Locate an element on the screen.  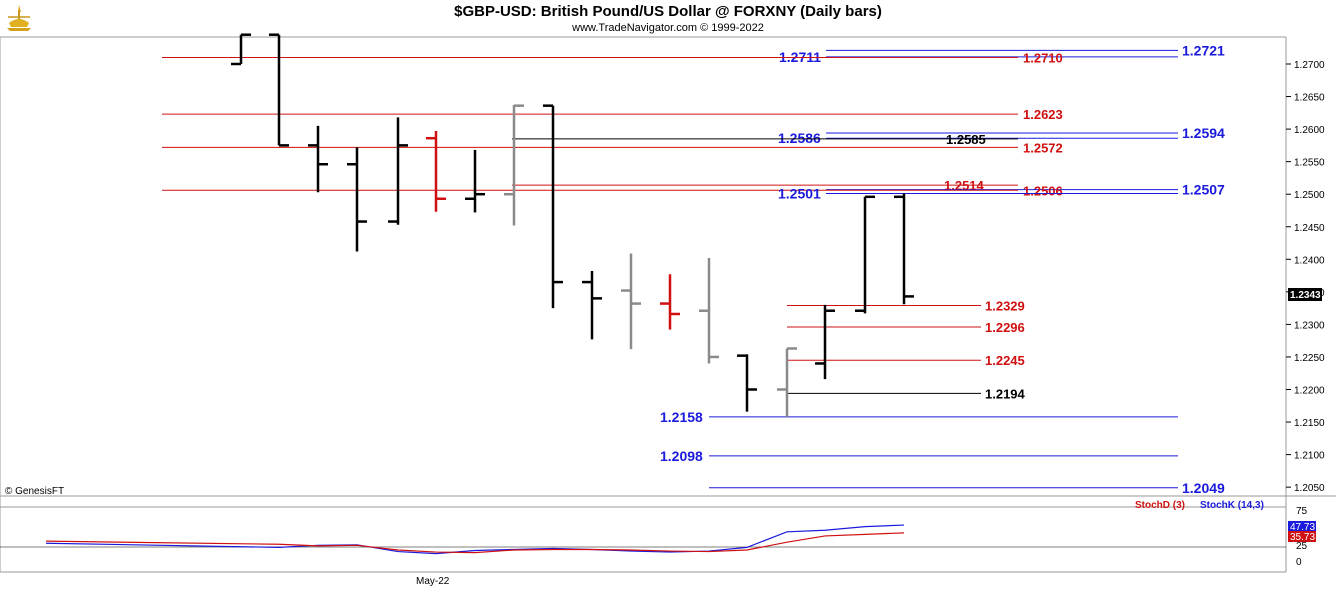
stochk-last-value: 47.73 is located at coordinates (1302, 527).